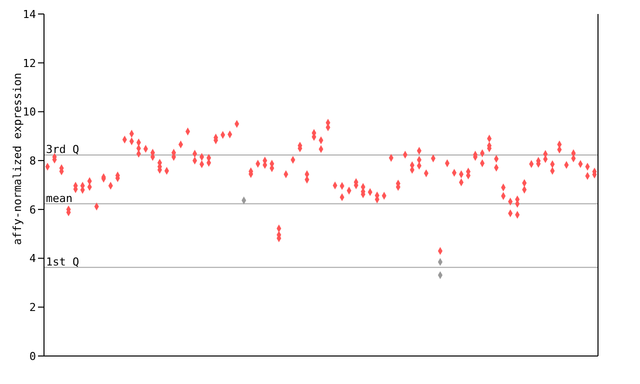 This screenshot has width=640, height=384. I want to click on y-tick-label: 8, so click(32, 161).